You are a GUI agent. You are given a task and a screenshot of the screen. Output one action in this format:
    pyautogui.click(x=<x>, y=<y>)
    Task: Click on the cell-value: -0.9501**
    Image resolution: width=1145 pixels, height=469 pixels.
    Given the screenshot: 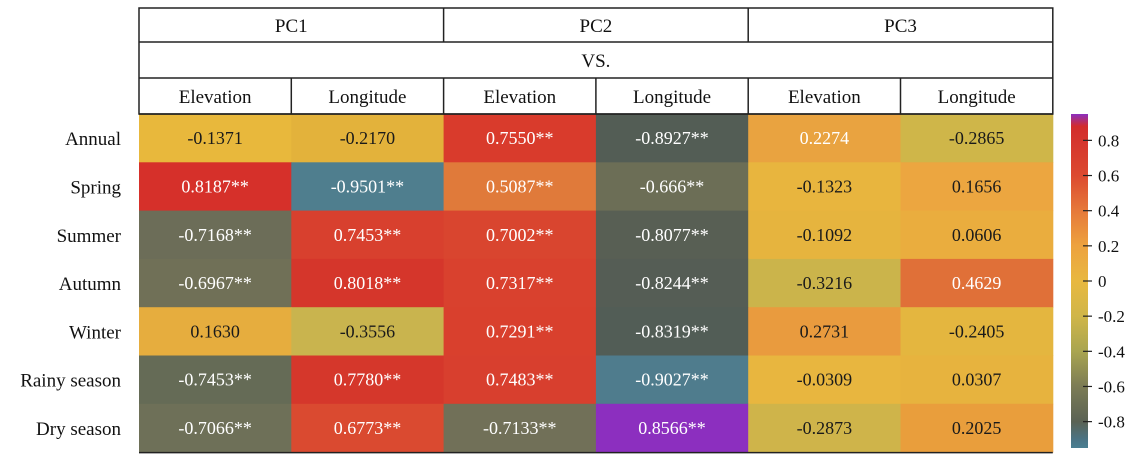 What is the action you would take?
    pyautogui.click(x=368, y=186)
    